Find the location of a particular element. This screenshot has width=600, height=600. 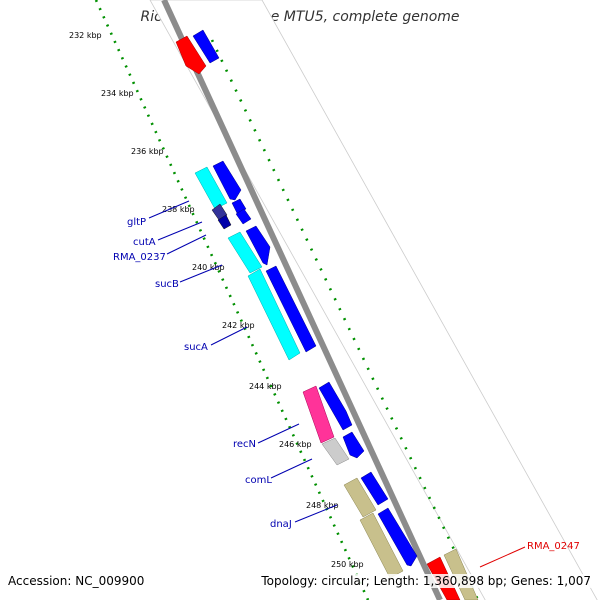

tick-label-238: 238 kbp is located at coordinates (178, 209).